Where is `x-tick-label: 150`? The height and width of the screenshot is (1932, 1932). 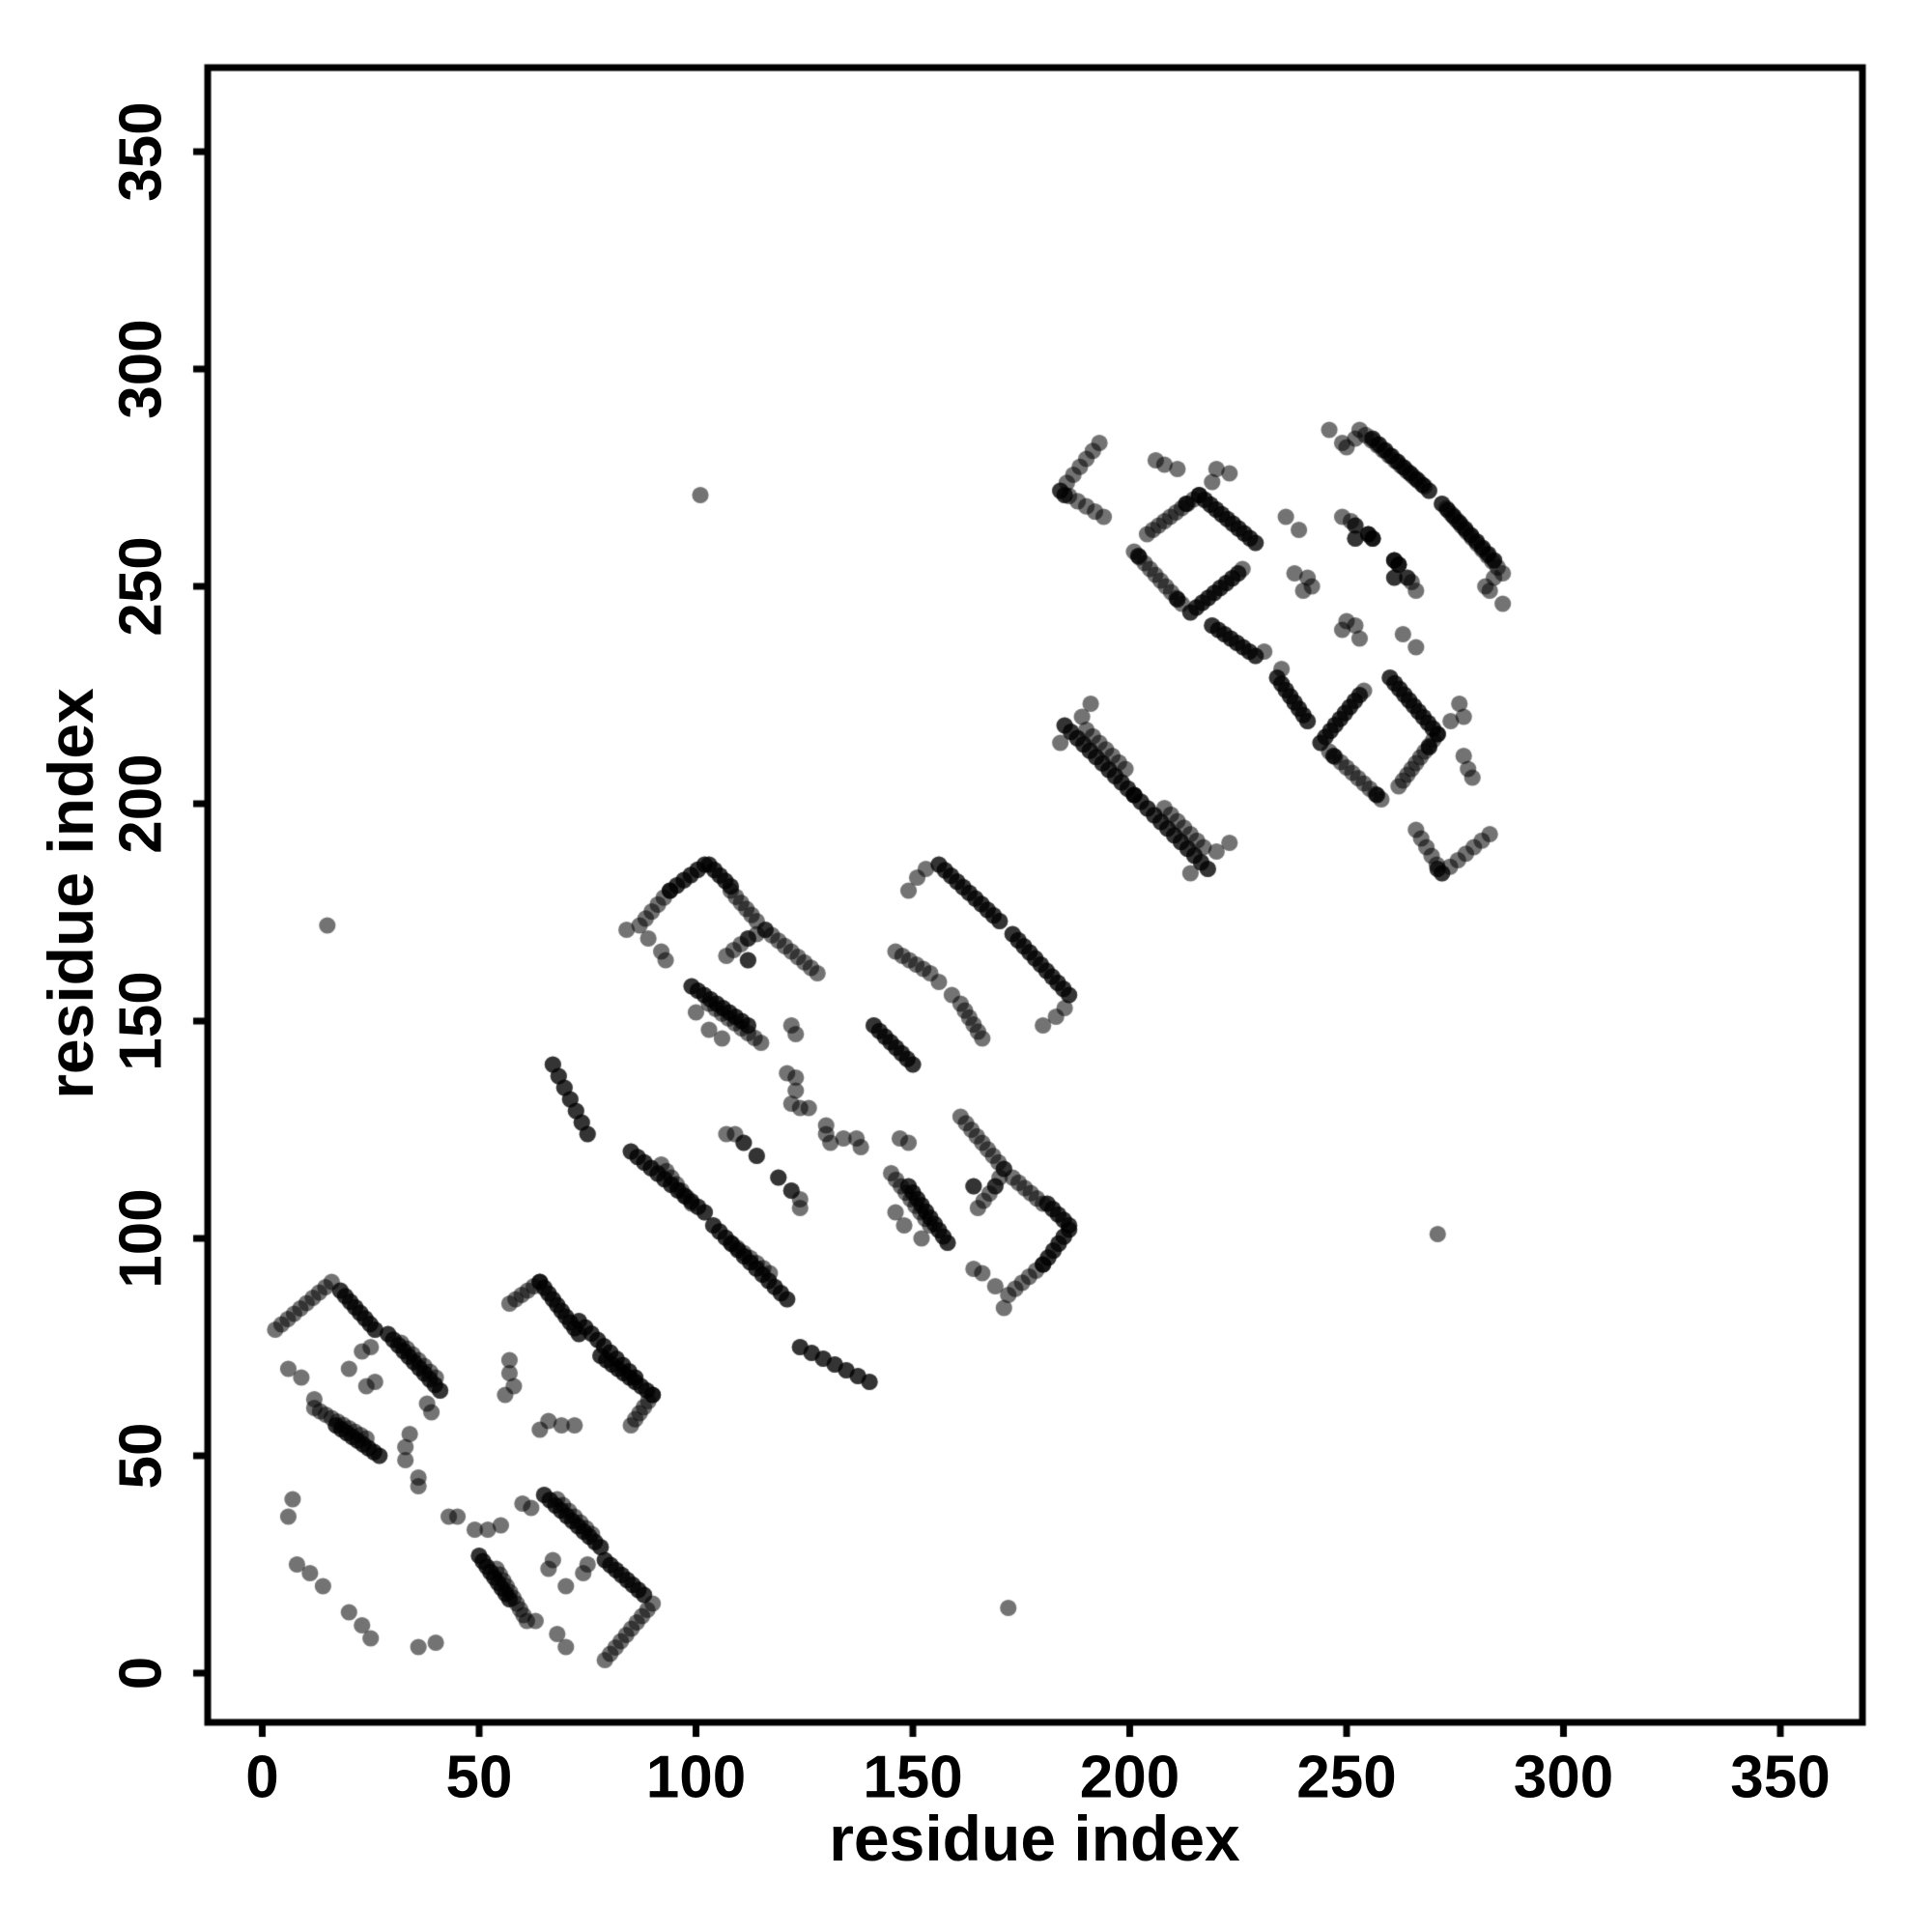
x-tick-label: 150 is located at coordinates (913, 1777).